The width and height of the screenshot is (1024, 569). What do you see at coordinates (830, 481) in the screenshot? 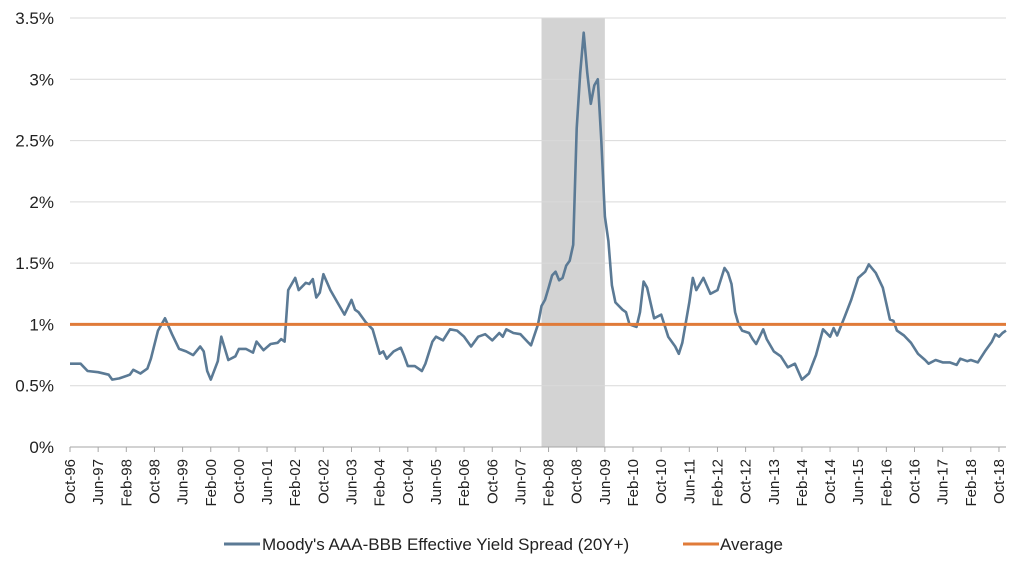
I see `x-tick-label: Oct-14` at bounding box center [830, 481].